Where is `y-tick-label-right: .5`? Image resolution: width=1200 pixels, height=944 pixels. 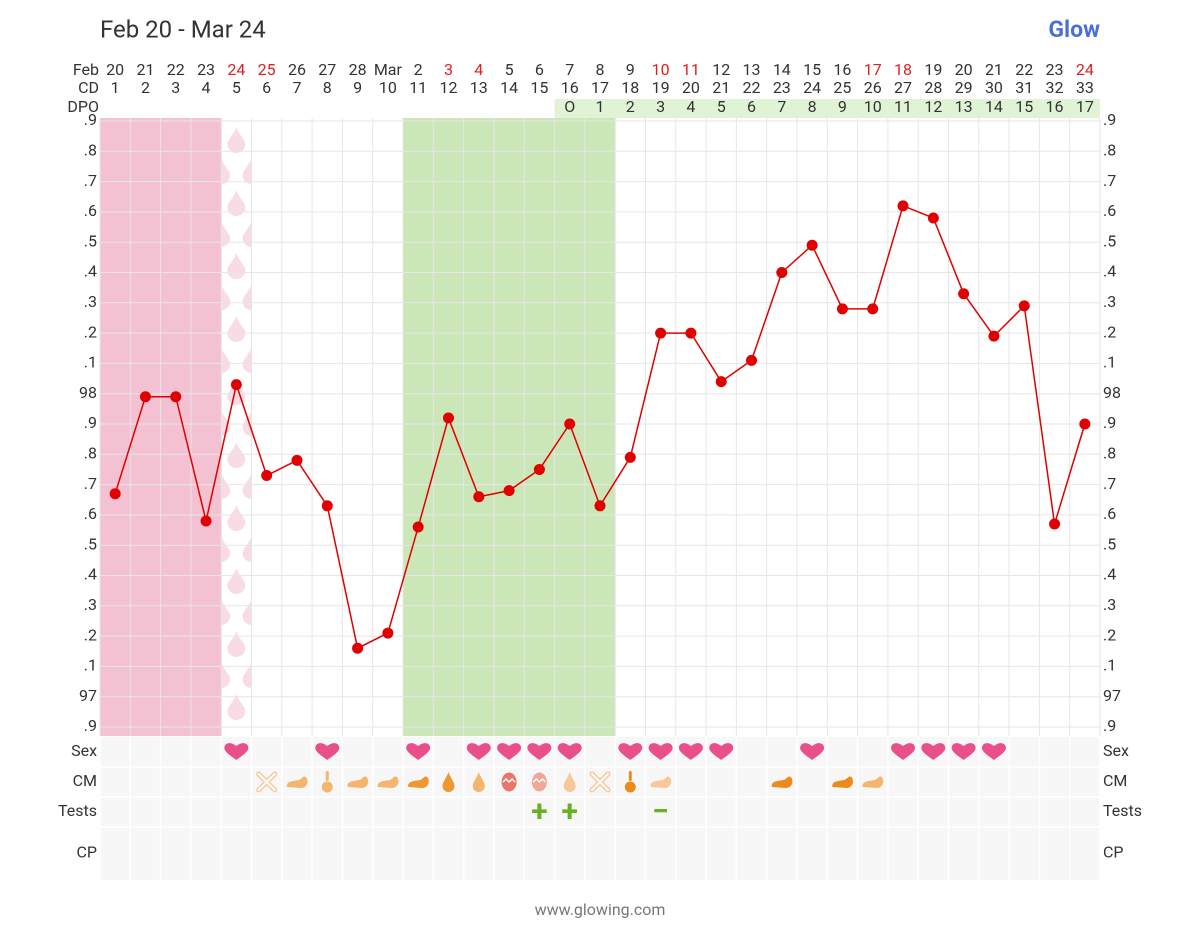
y-tick-label-right: .5 is located at coordinates (1109, 240).